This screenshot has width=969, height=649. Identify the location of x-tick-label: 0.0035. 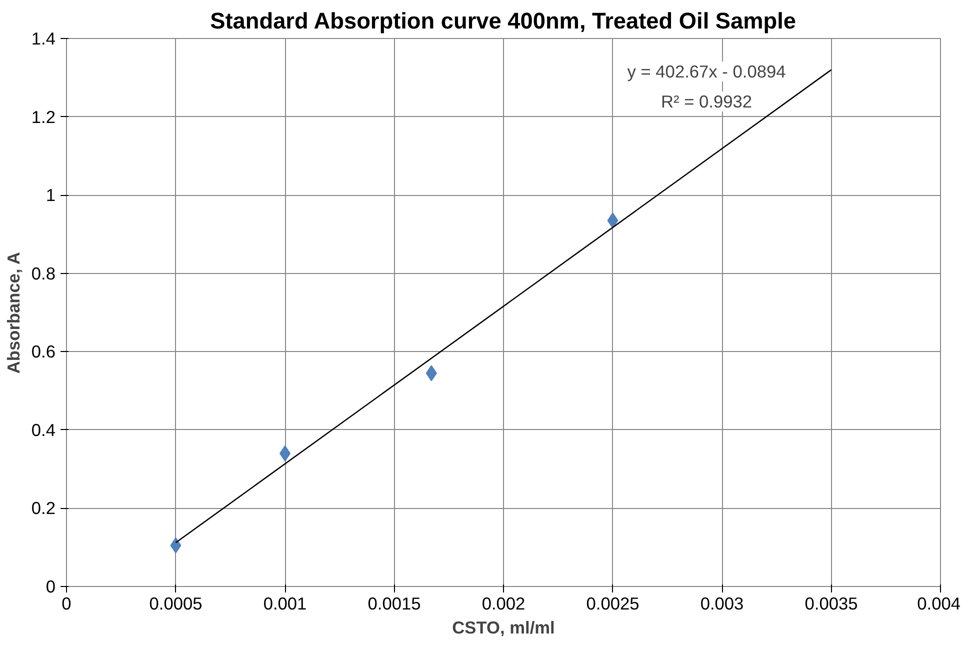
(831, 604).